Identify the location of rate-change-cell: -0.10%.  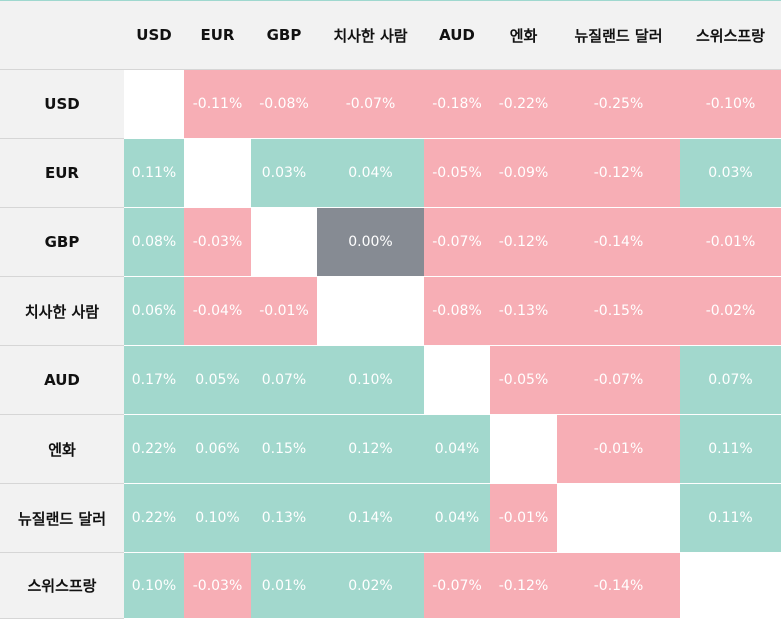
(730, 104).